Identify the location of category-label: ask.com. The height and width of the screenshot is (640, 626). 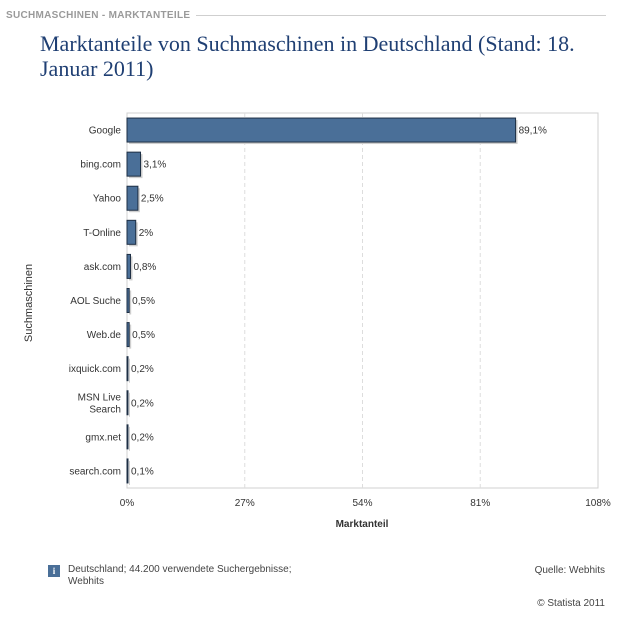
(102, 267).